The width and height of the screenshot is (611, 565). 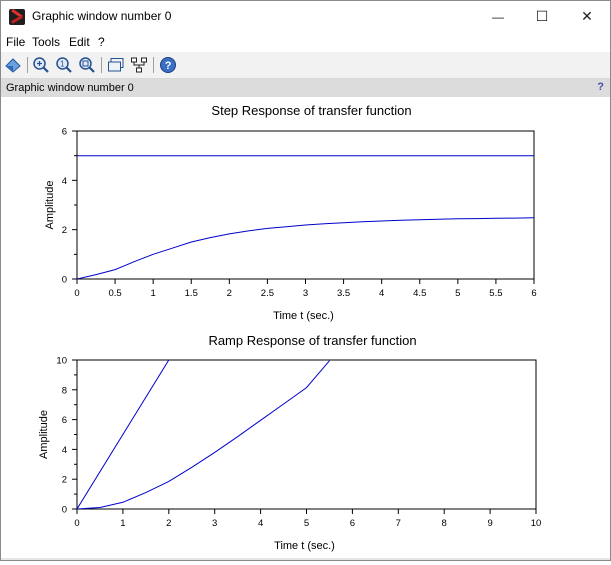 I want to click on maximize-button: ☐, so click(x=542, y=16).